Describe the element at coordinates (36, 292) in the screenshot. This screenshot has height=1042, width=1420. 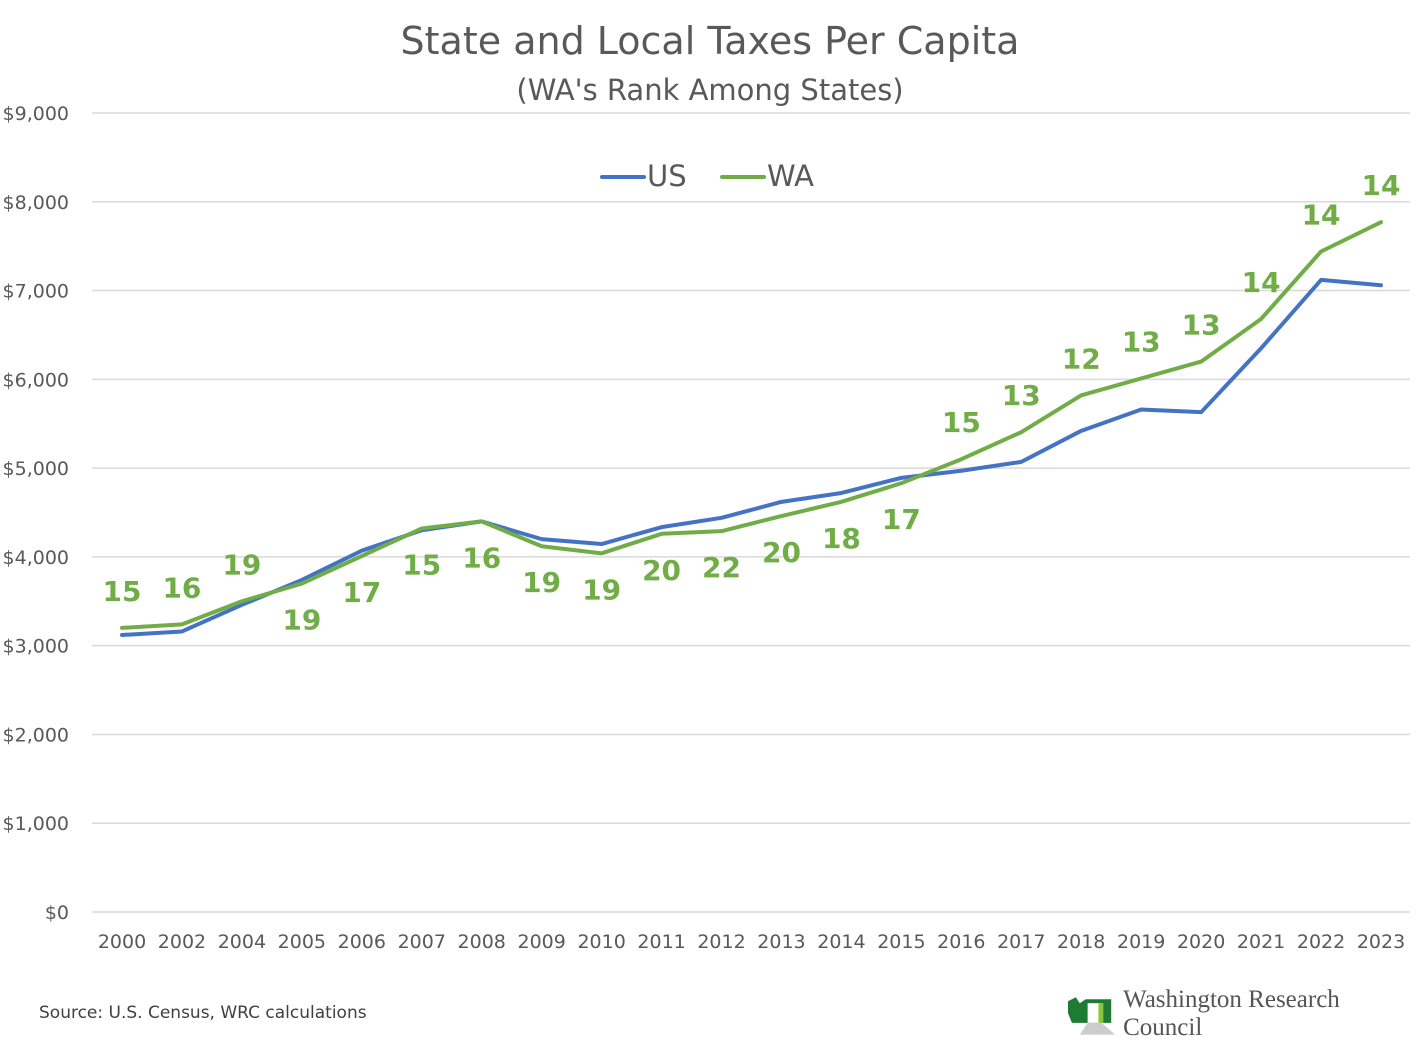
I see `y-tick-label: $7,000` at that location.